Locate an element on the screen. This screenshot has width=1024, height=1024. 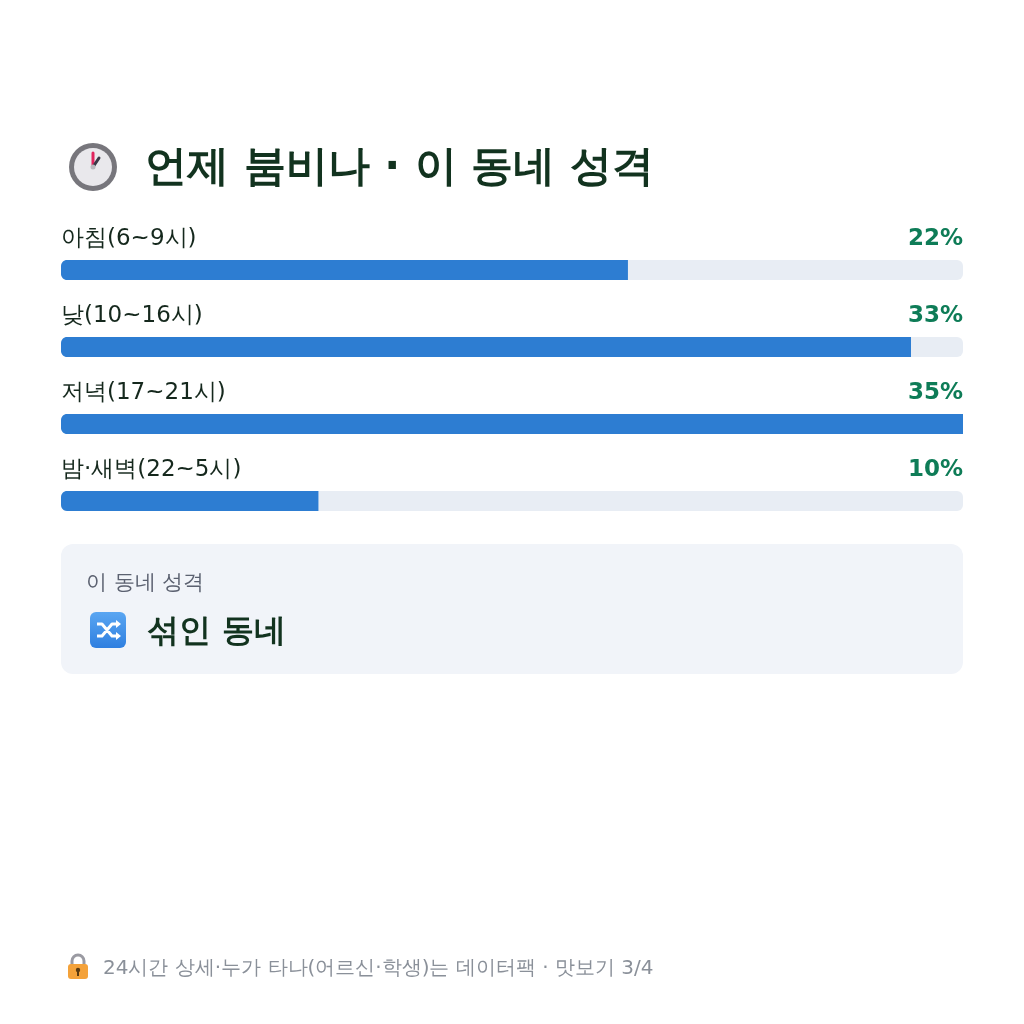
text: 이 동네 성격 is located at coordinates (145, 582).